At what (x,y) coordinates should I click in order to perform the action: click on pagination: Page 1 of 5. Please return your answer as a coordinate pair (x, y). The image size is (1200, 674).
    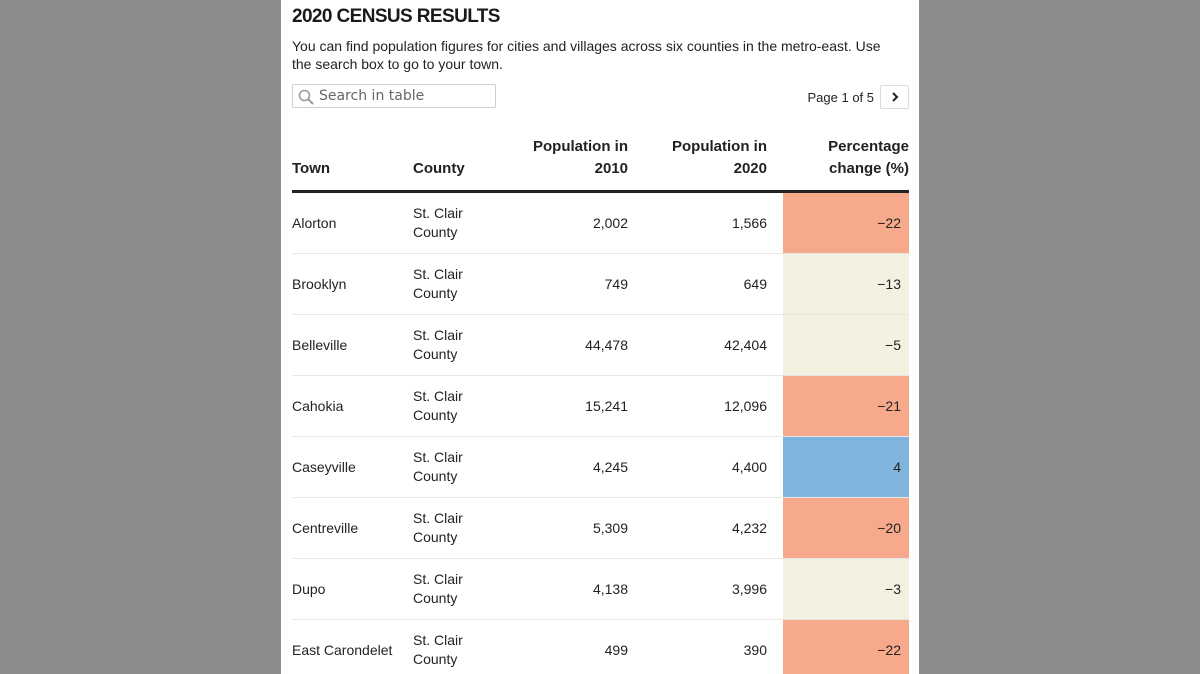
    Looking at the image, I should click on (858, 97).